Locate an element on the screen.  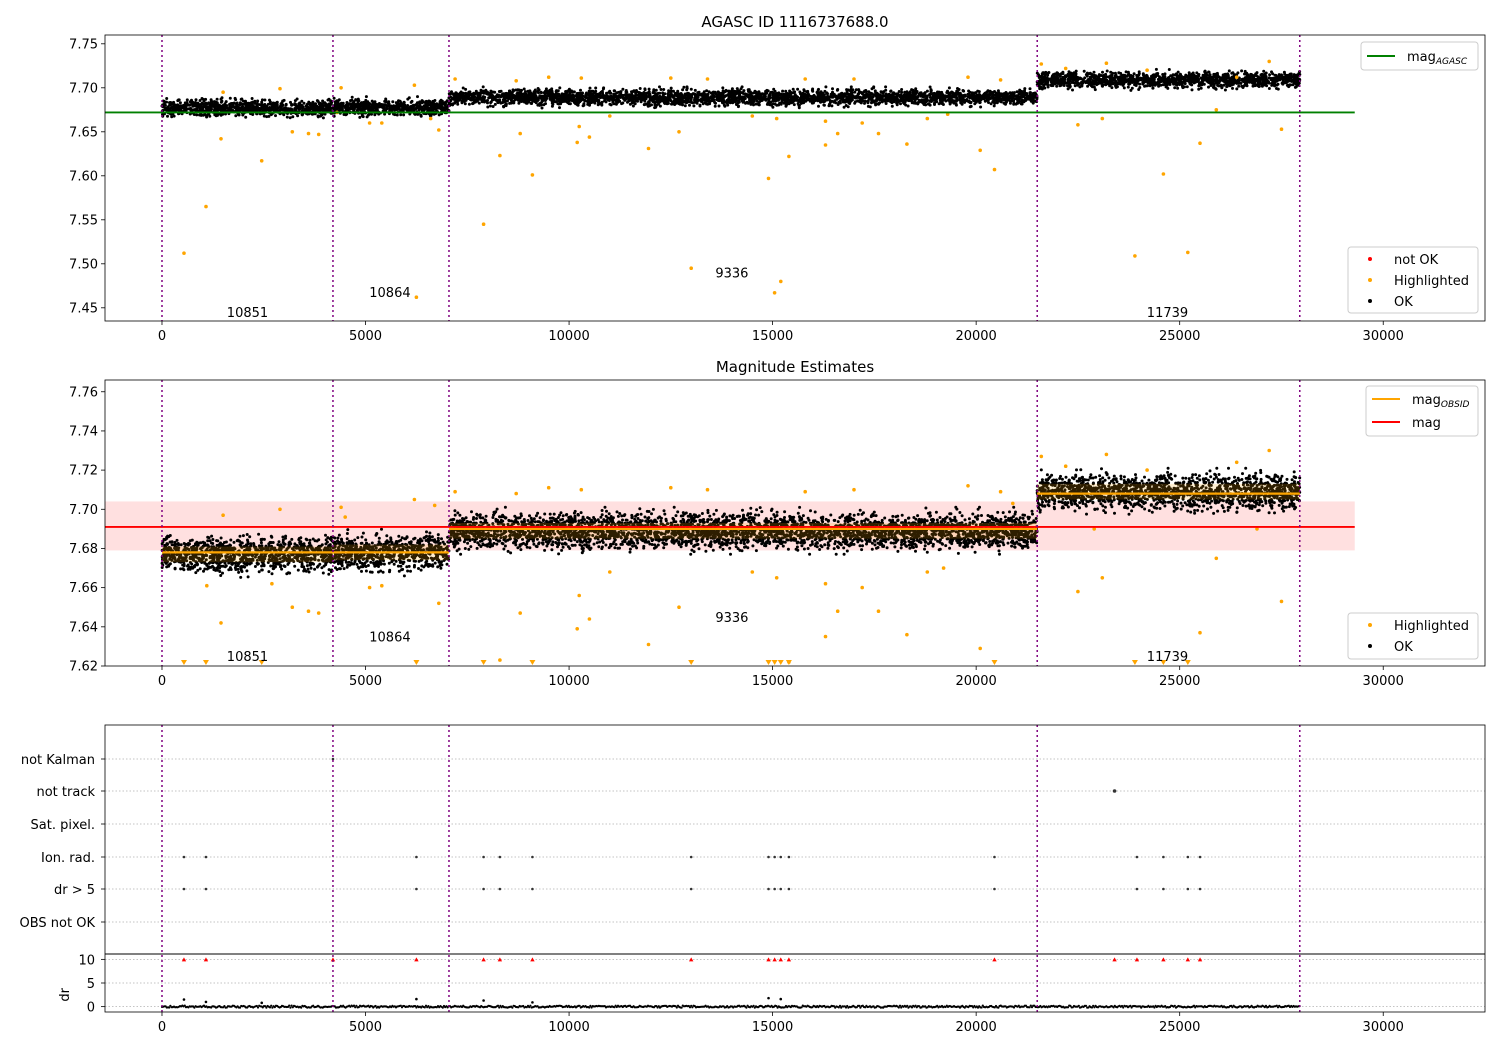
chart-title: AGASC ID 1116737688.0 is located at coordinates (794, 22).